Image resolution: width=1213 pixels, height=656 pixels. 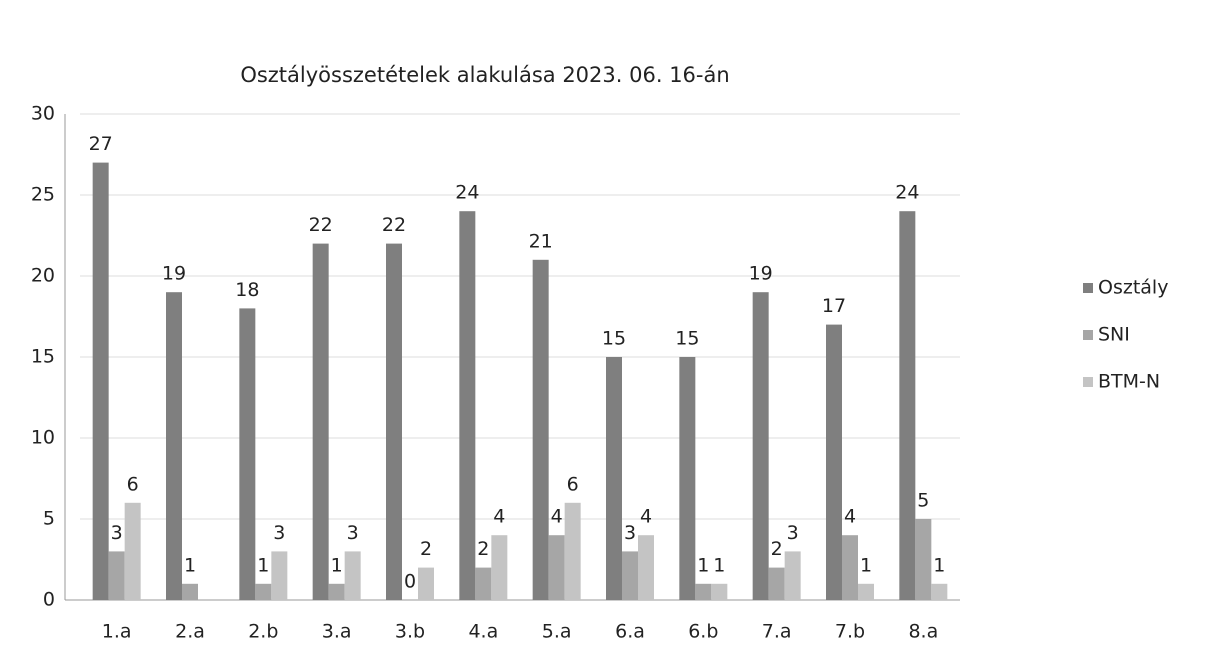 I want to click on value-label: 18, so click(x=247, y=290).